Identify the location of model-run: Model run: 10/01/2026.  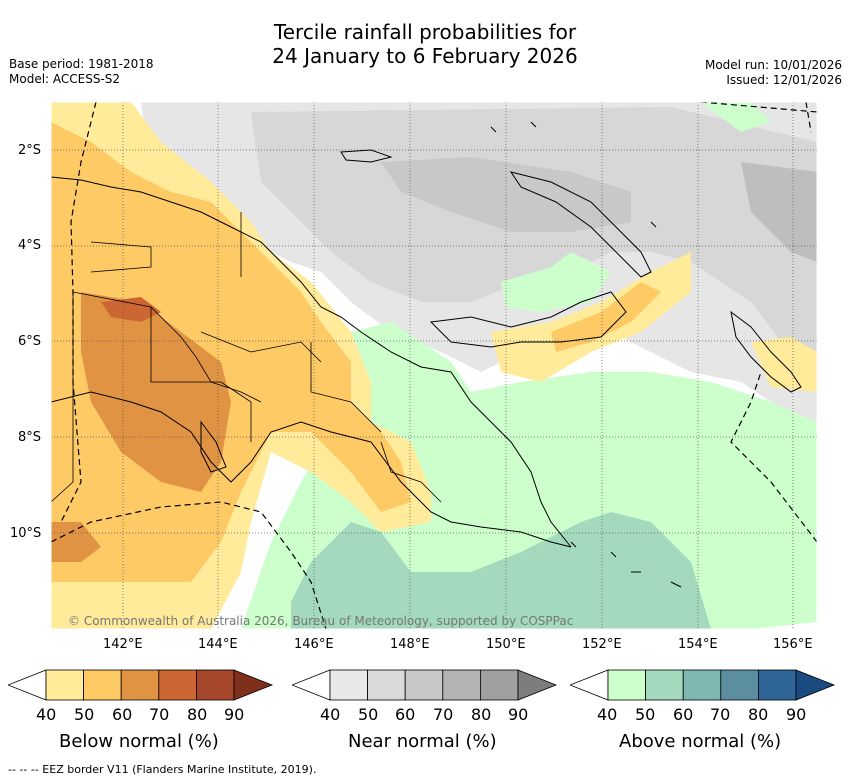
(773, 65).